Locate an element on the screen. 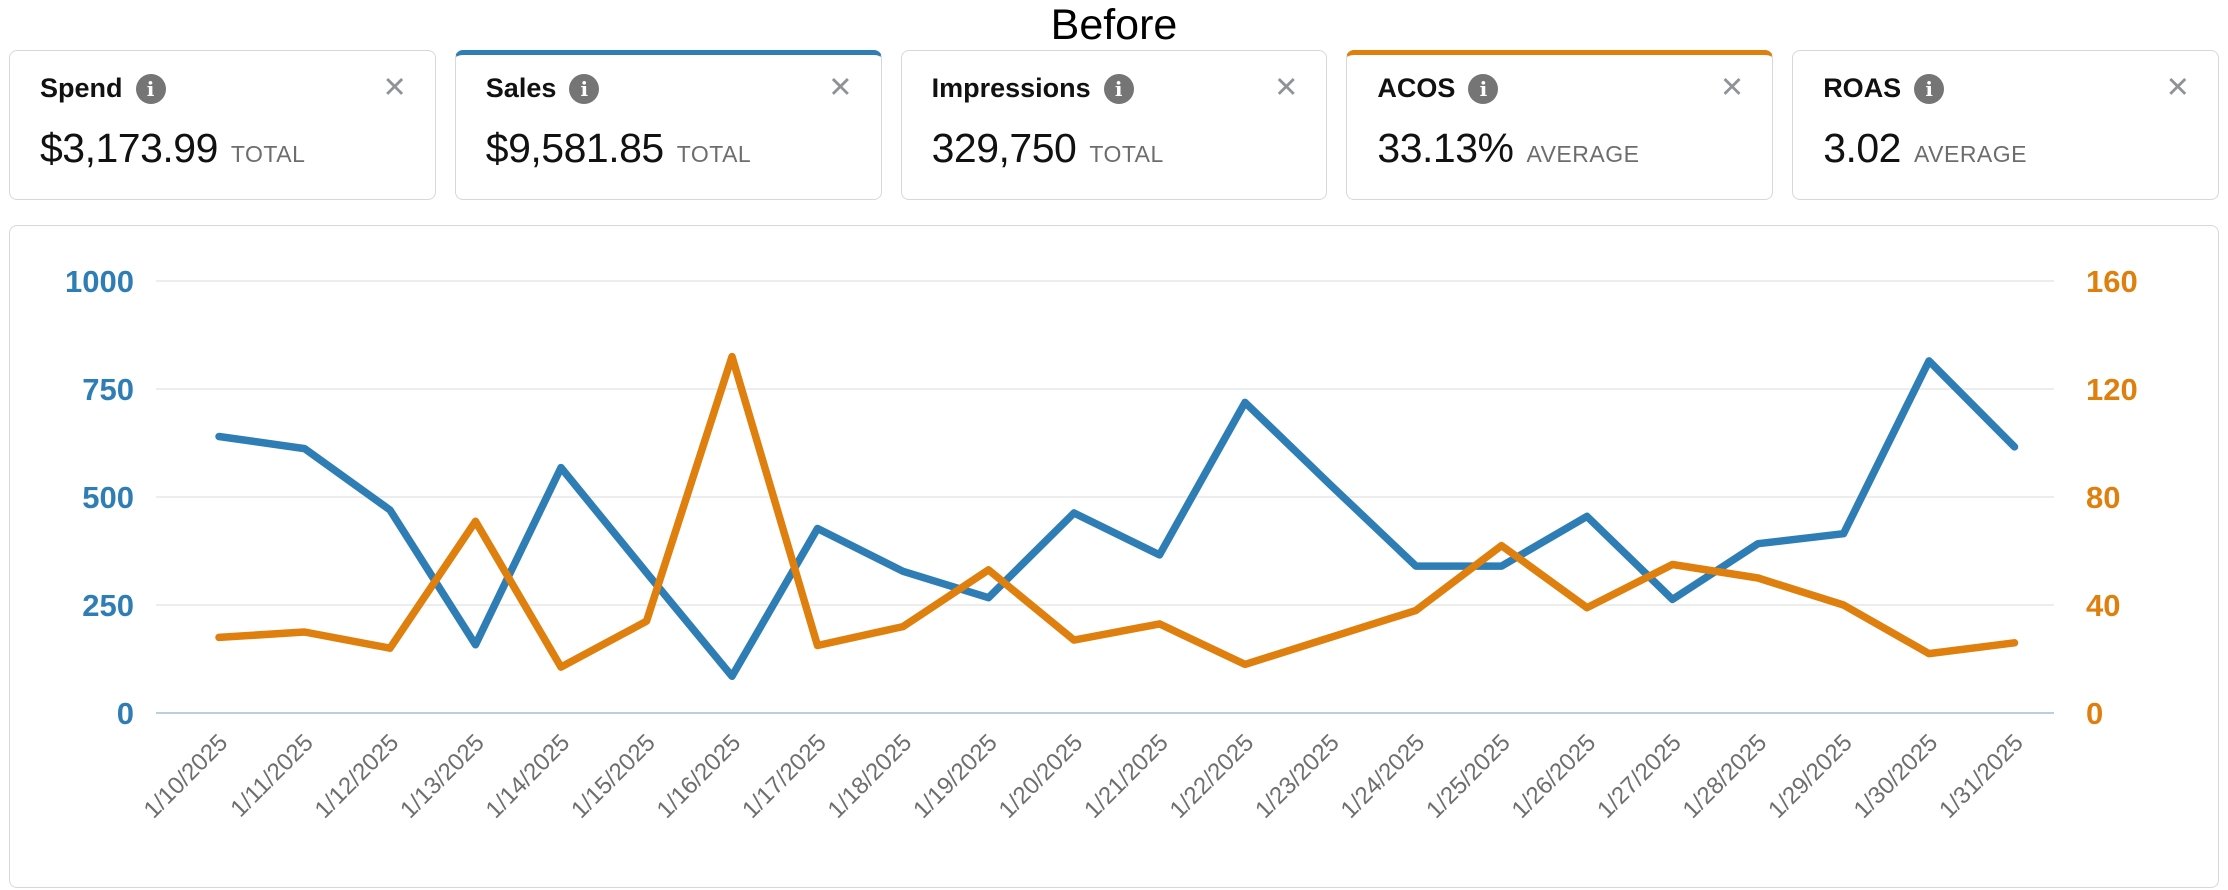  x-axis-date-label: 1/20/2025 is located at coordinates (1041, 776).